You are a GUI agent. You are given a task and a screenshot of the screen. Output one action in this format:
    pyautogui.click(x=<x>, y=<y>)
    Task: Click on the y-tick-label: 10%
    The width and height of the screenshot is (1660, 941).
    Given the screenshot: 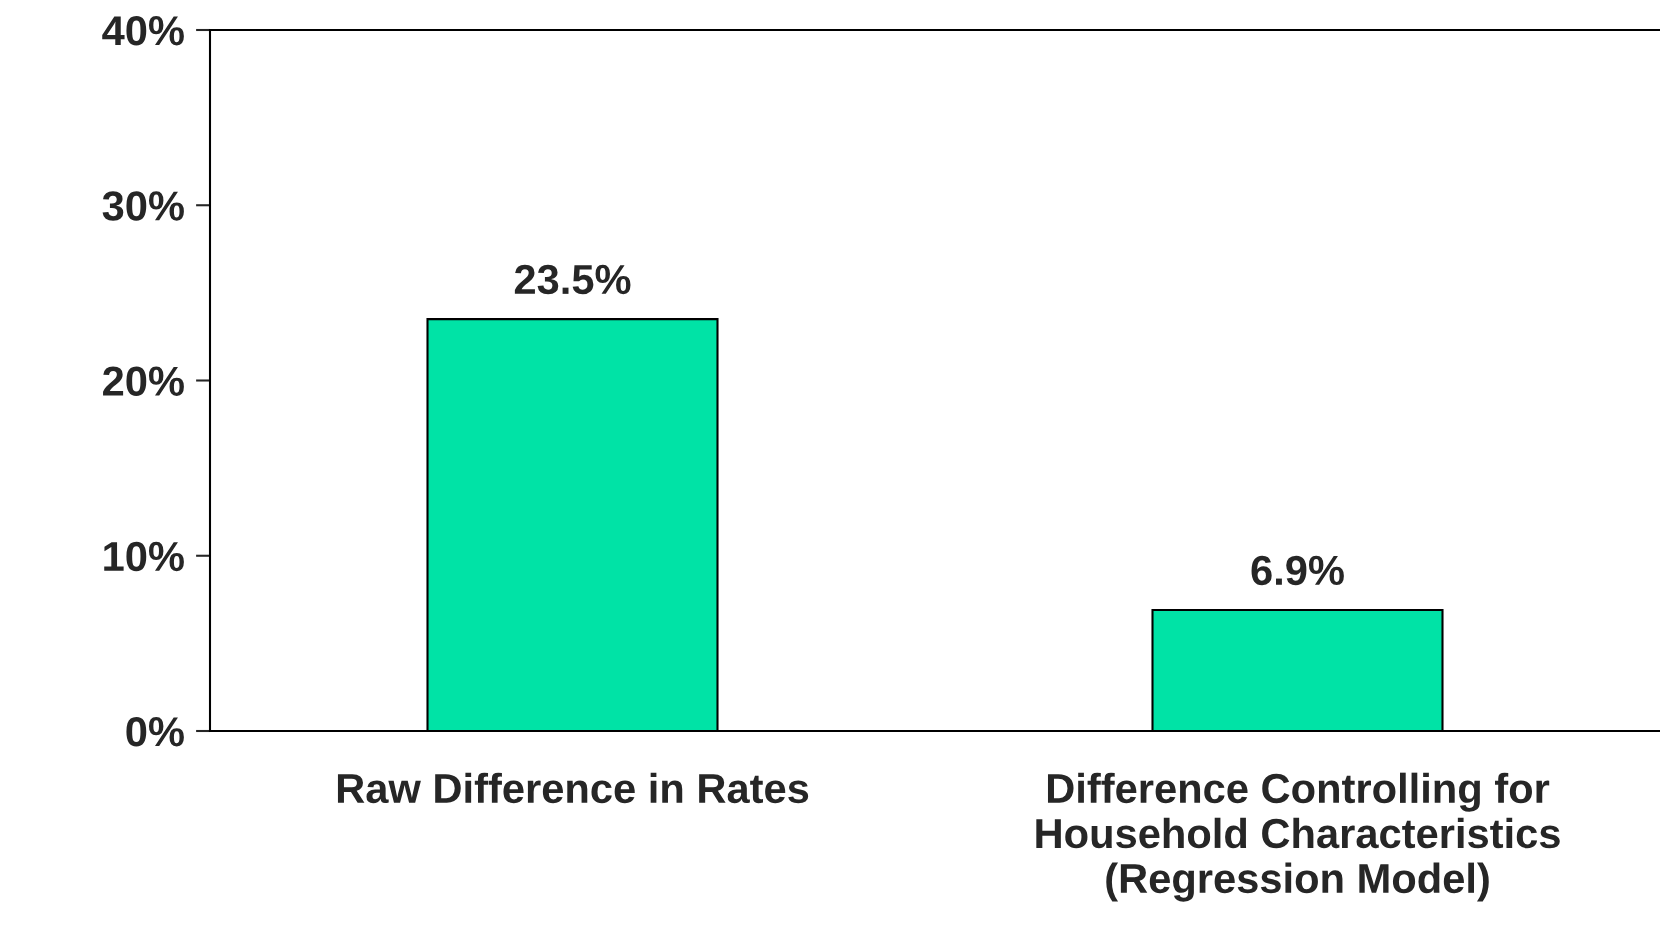 What is the action you would take?
    pyautogui.click(x=144, y=556)
    